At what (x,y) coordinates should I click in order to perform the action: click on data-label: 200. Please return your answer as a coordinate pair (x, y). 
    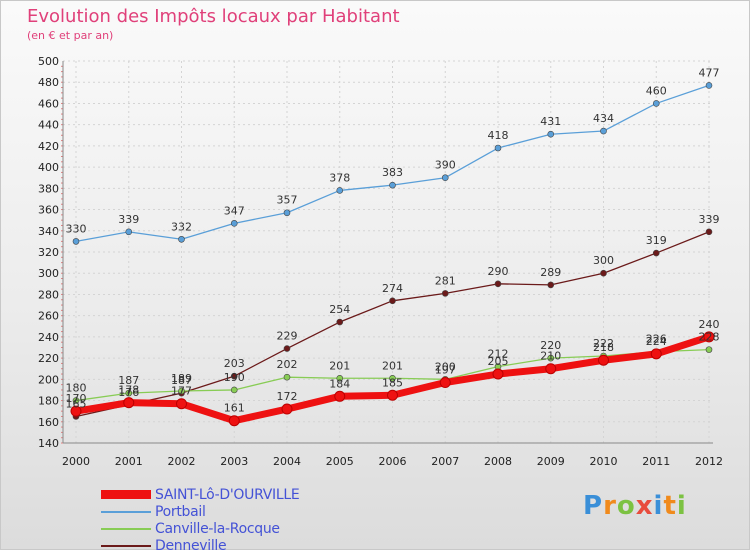
    Looking at the image, I should click on (445, 366).